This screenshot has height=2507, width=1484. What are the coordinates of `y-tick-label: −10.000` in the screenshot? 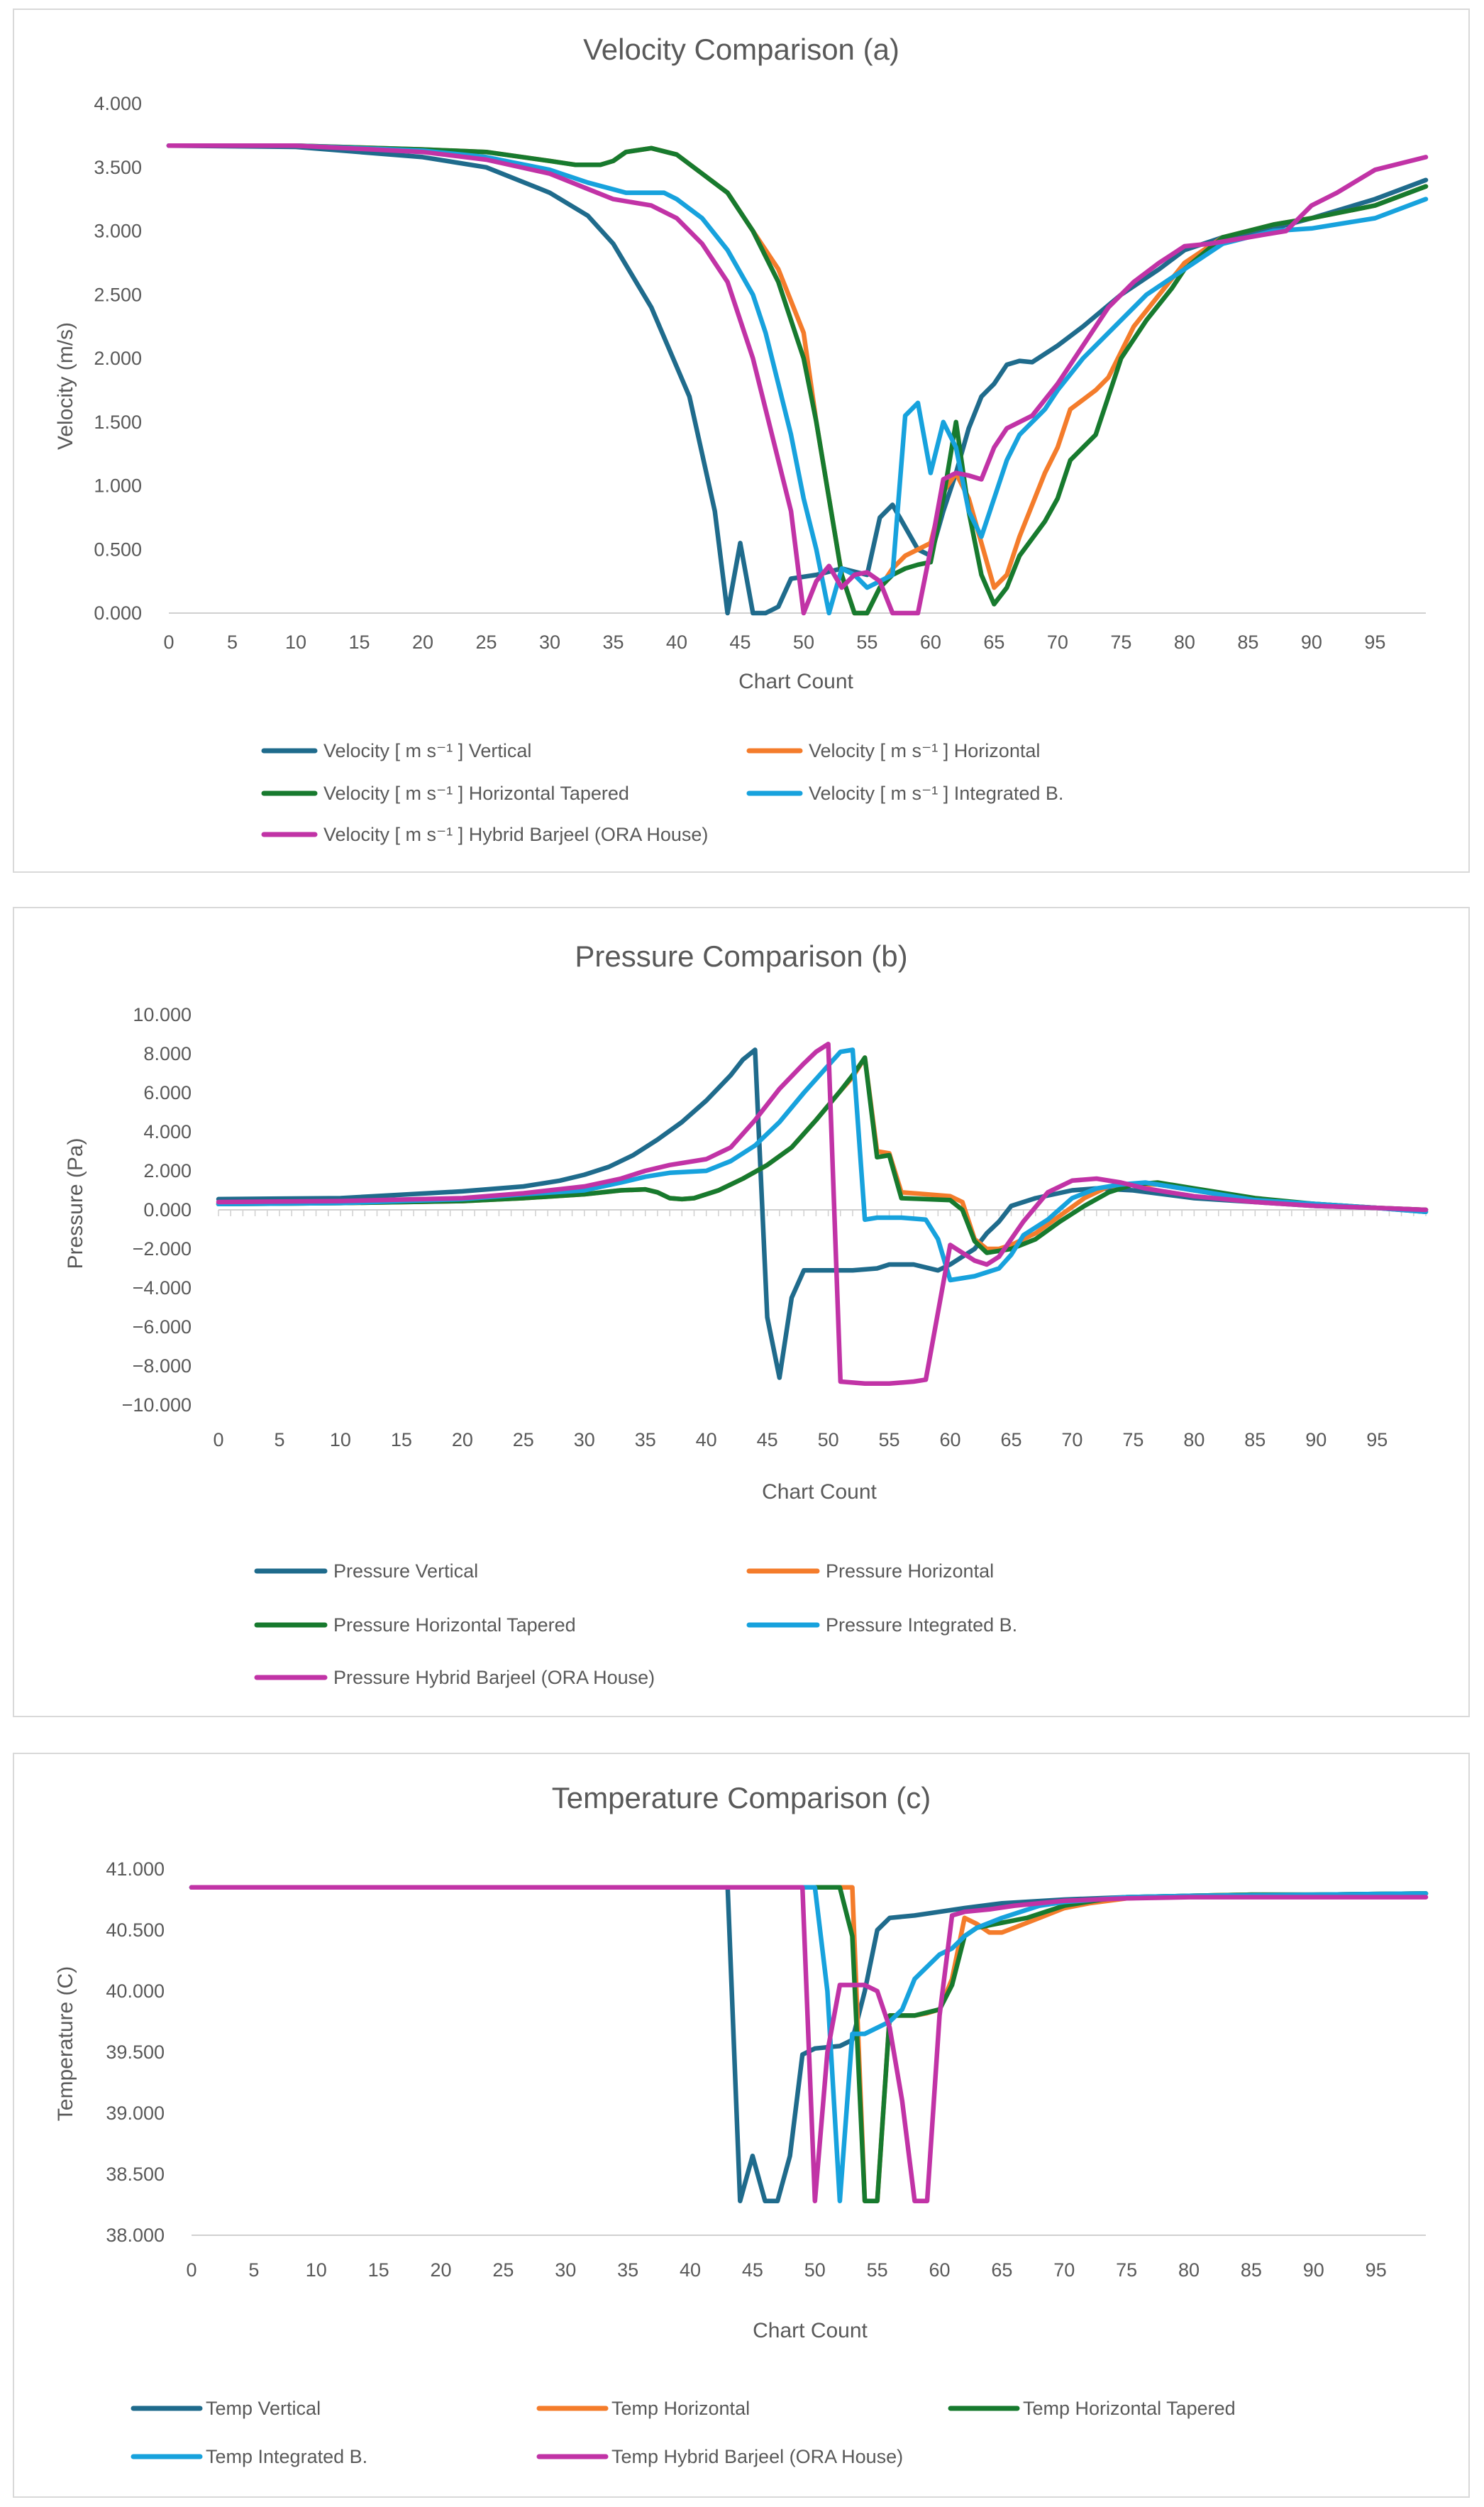 It's located at (157, 1405).